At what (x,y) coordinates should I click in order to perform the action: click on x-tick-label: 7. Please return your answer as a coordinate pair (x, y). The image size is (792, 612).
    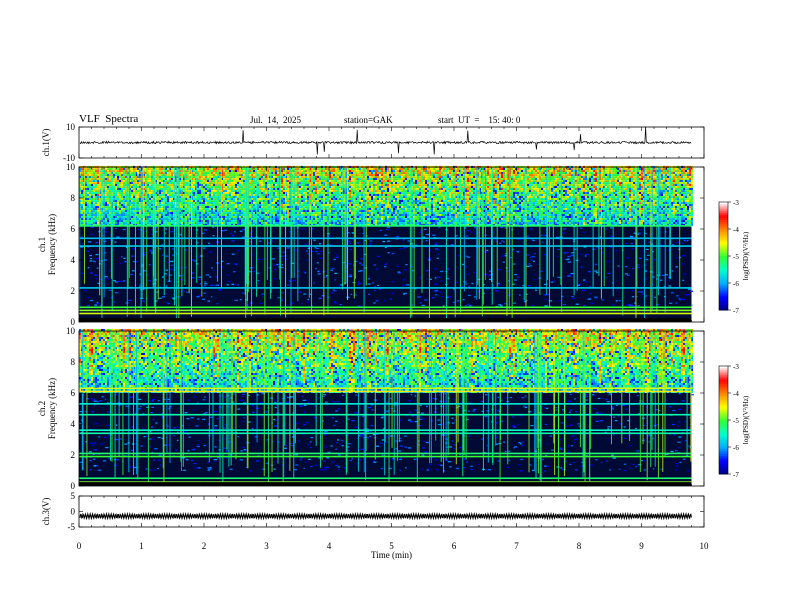
    Looking at the image, I should click on (516, 546).